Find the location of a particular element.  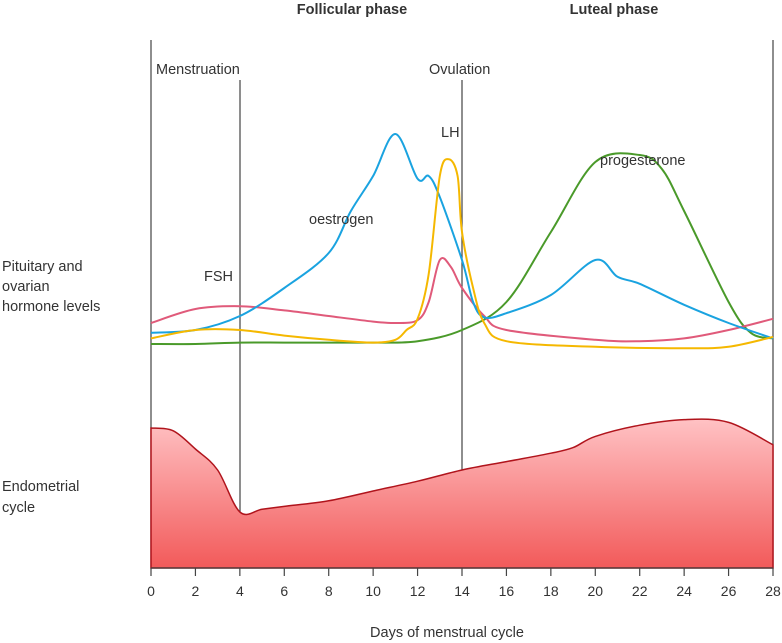

x-tick-label-4: 4 is located at coordinates (240, 591).